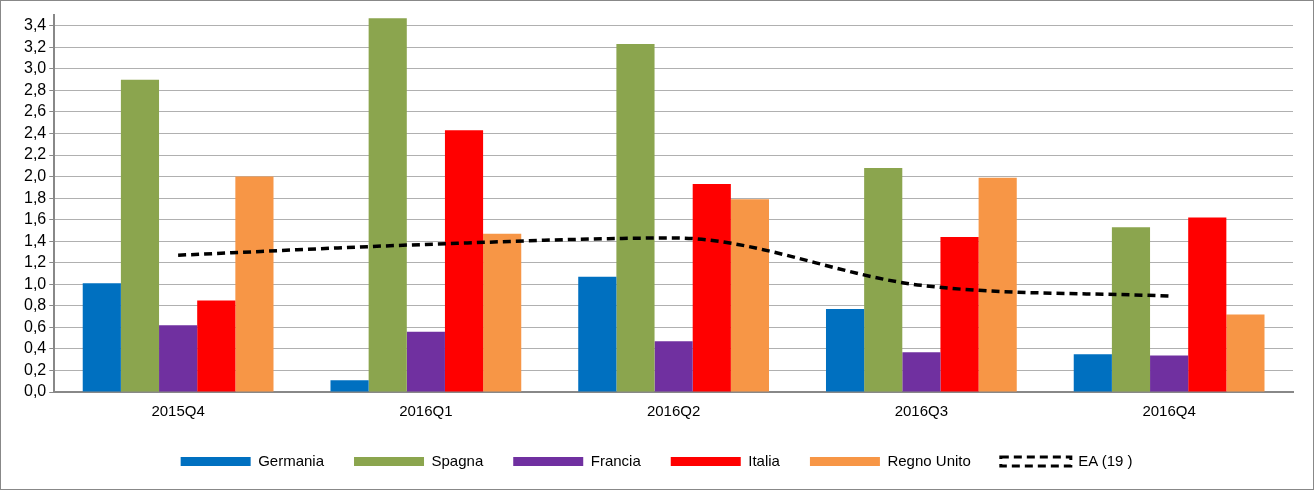 The width and height of the screenshot is (1314, 490). What do you see at coordinates (35, 68) in the screenshot?
I see `y-tick-label: 3,0` at bounding box center [35, 68].